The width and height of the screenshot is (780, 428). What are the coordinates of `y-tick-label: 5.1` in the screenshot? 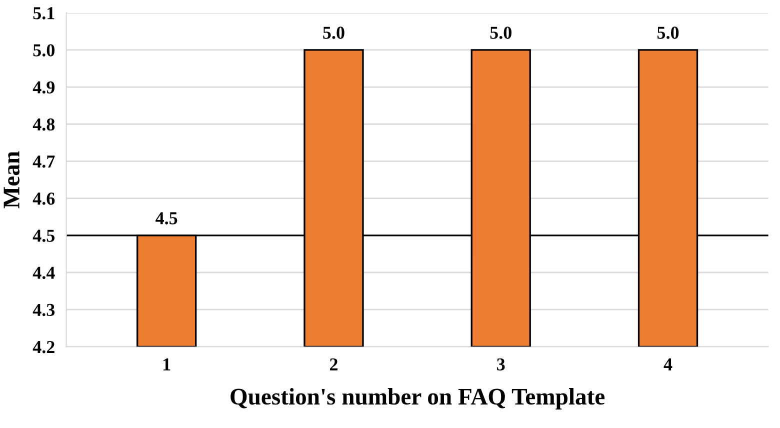 It's located at (43, 13).